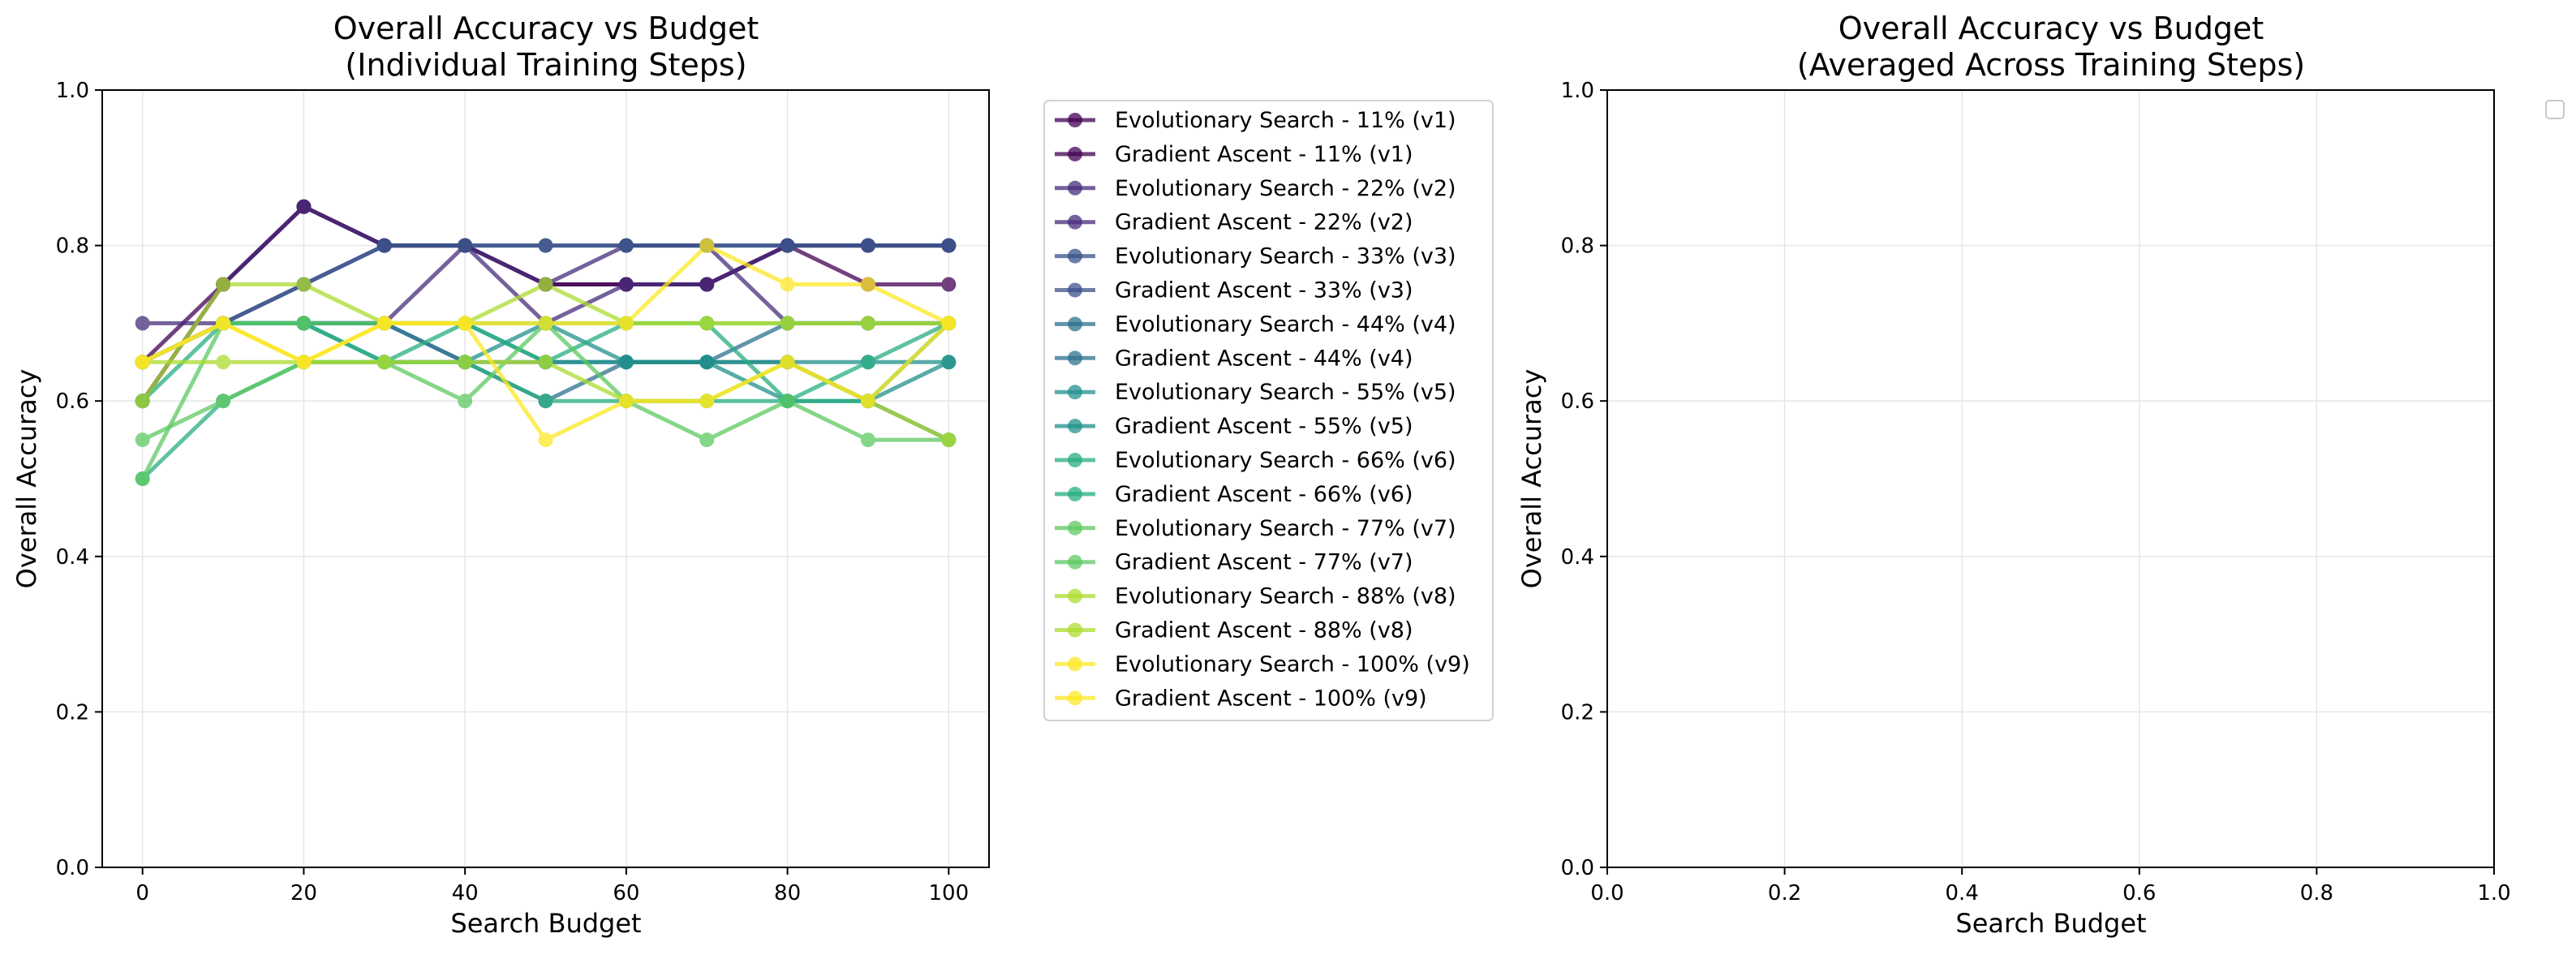 The image size is (2576, 955). What do you see at coordinates (1264, 358) in the screenshot?
I see `legend-label: Gradient Ascent - 44% (v4)` at bounding box center [1264, 358].